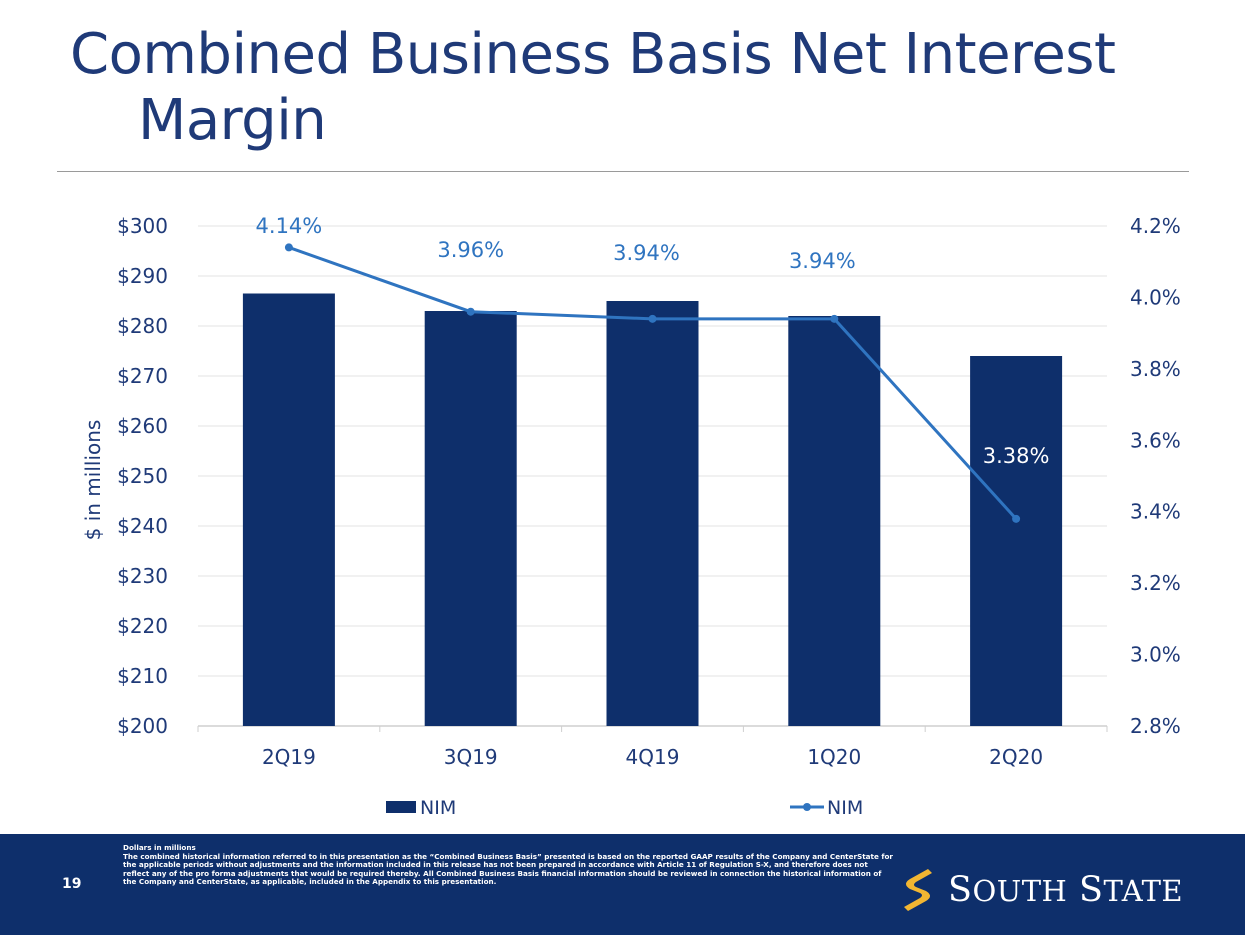  What do you see at coordinates (1155, 512) in the screenshot?
I see `y2-tick-label: 3.4%` at bounding box center [1155, 512].